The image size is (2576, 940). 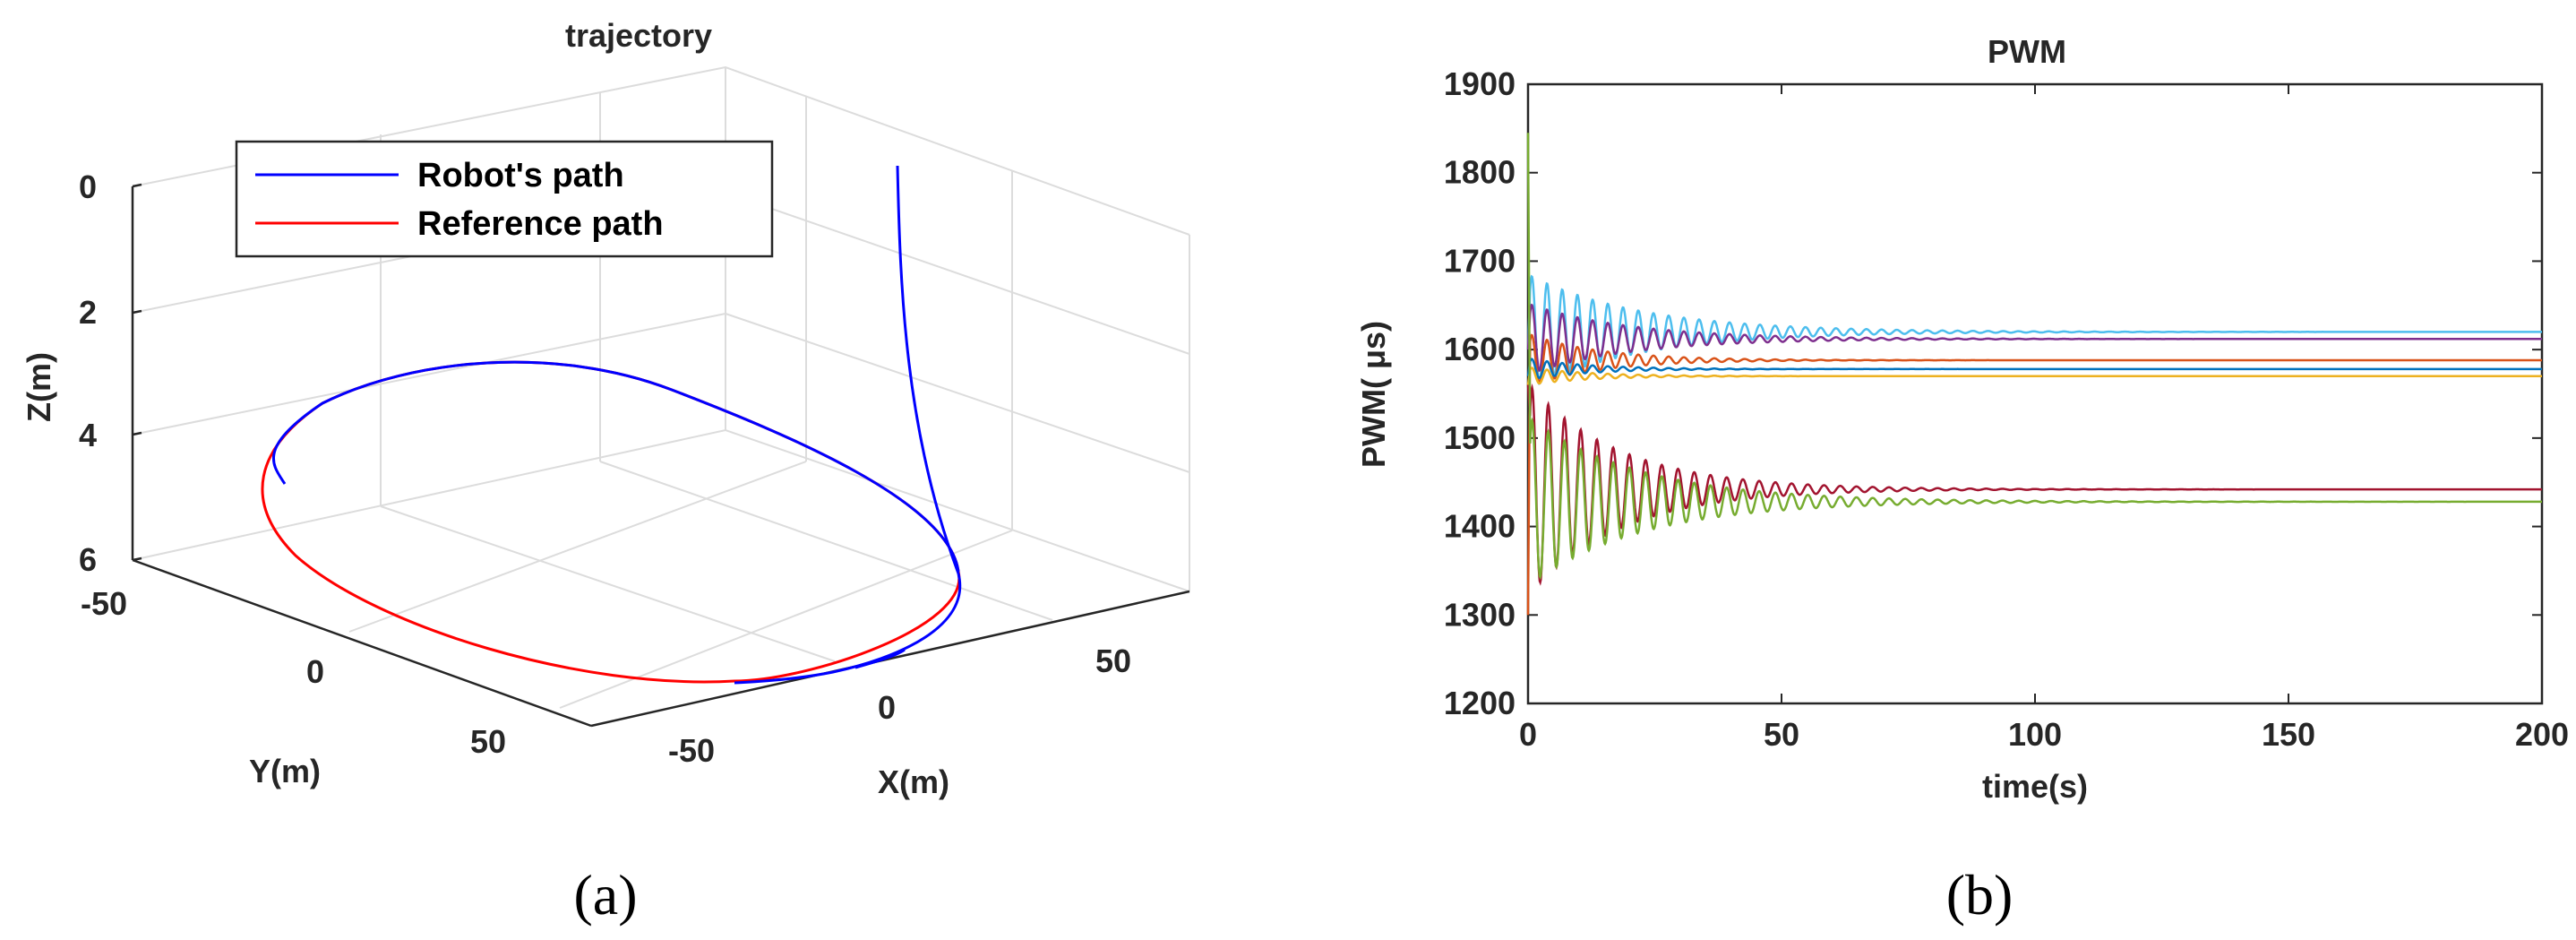 What do you see at coordinates (1480, 437) in the screenshot?
I see `y-tick-label: 1500` at bounding box center [1480, 437].